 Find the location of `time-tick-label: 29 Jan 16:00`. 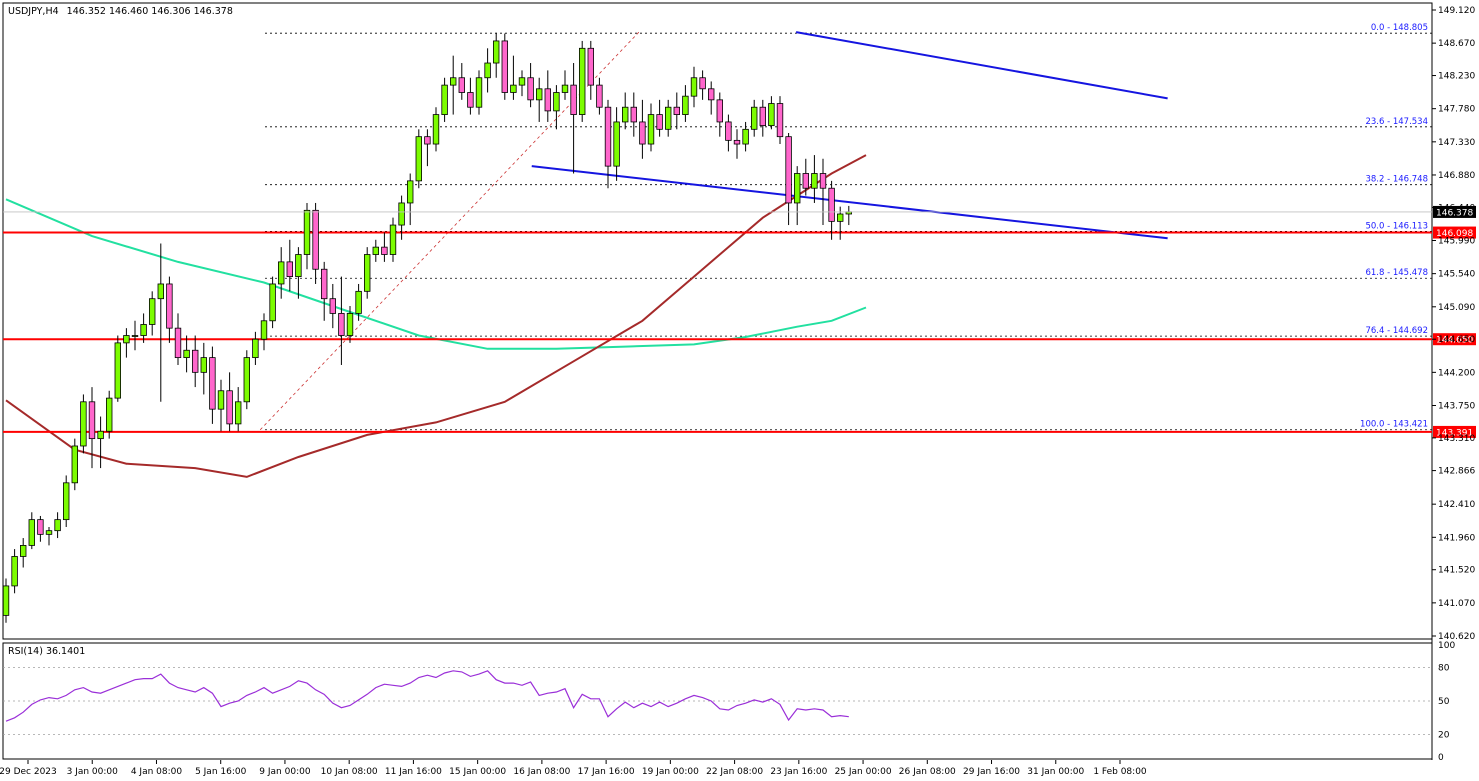

time-tick-label: 29 Jan 16:00 is located at coordinates (991, 772).